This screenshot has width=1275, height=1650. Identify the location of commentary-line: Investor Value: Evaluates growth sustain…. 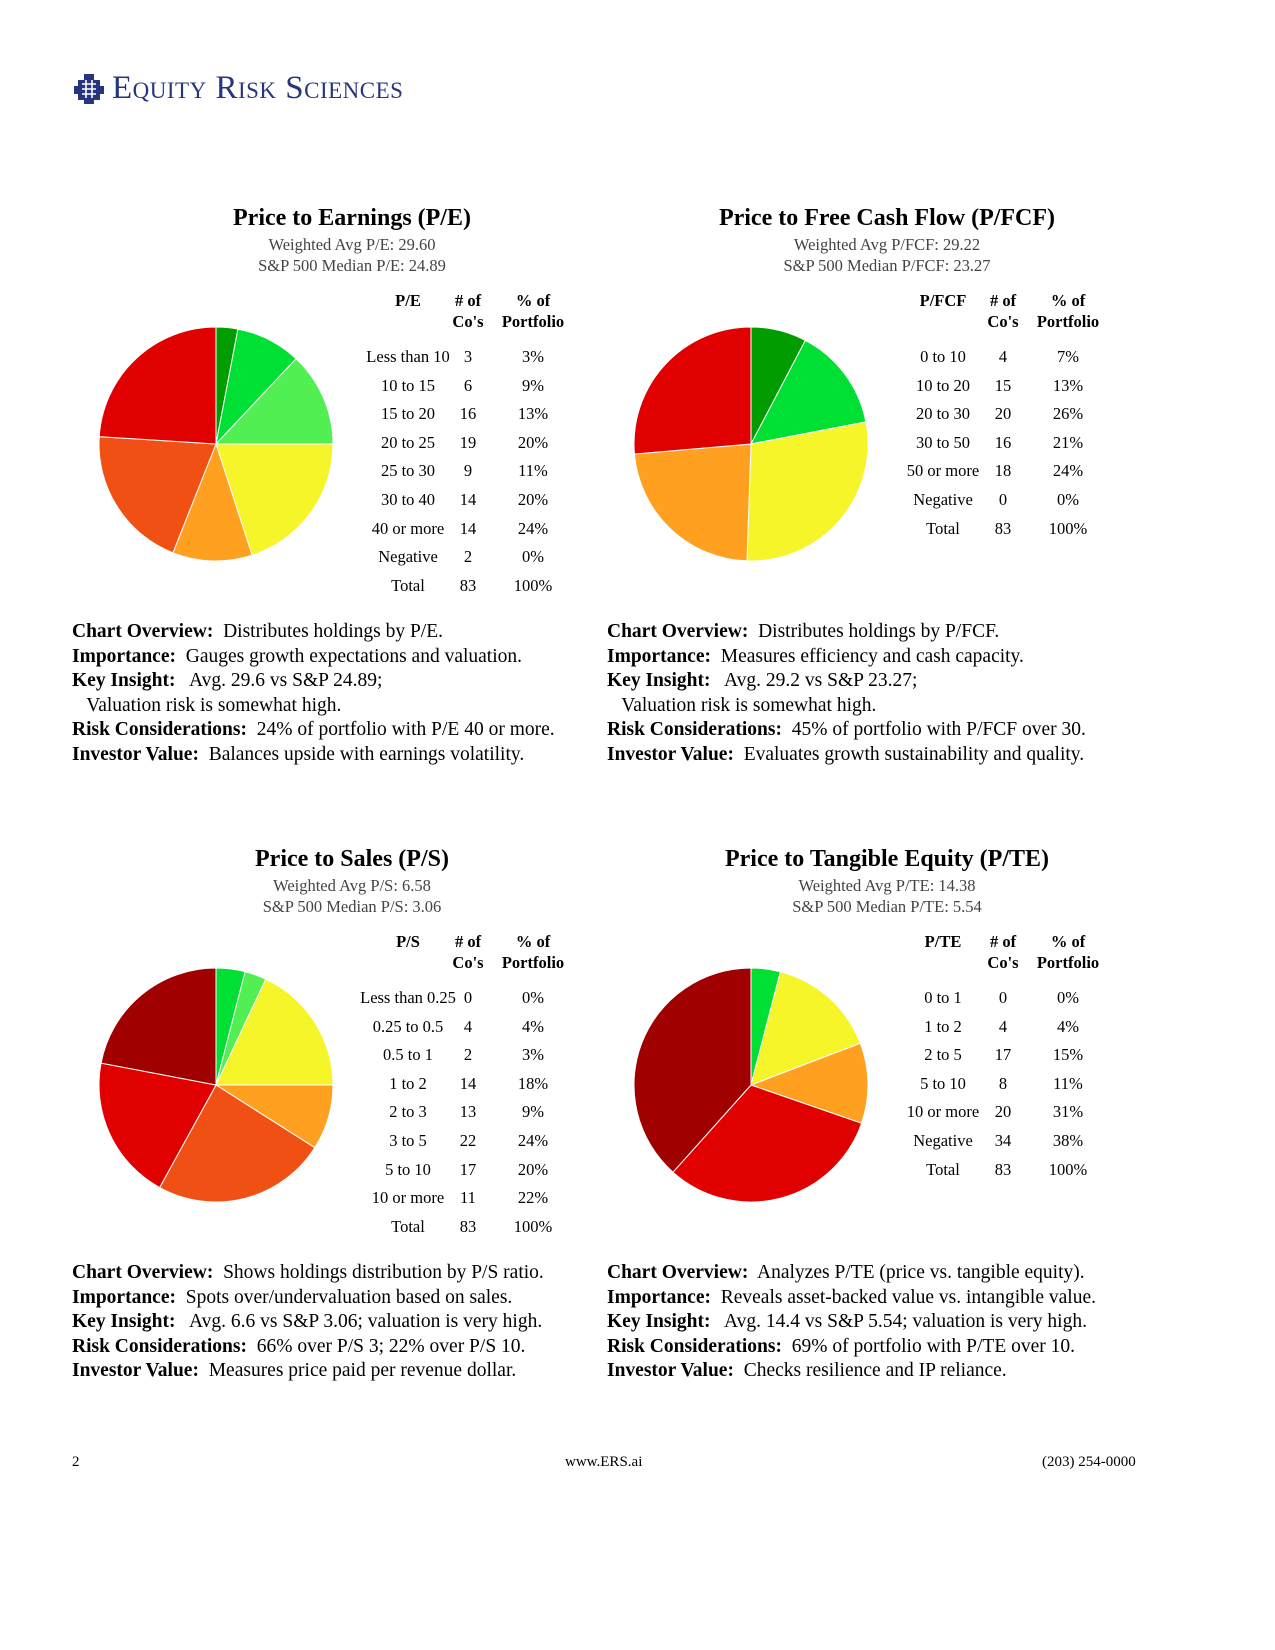
(887, 755).